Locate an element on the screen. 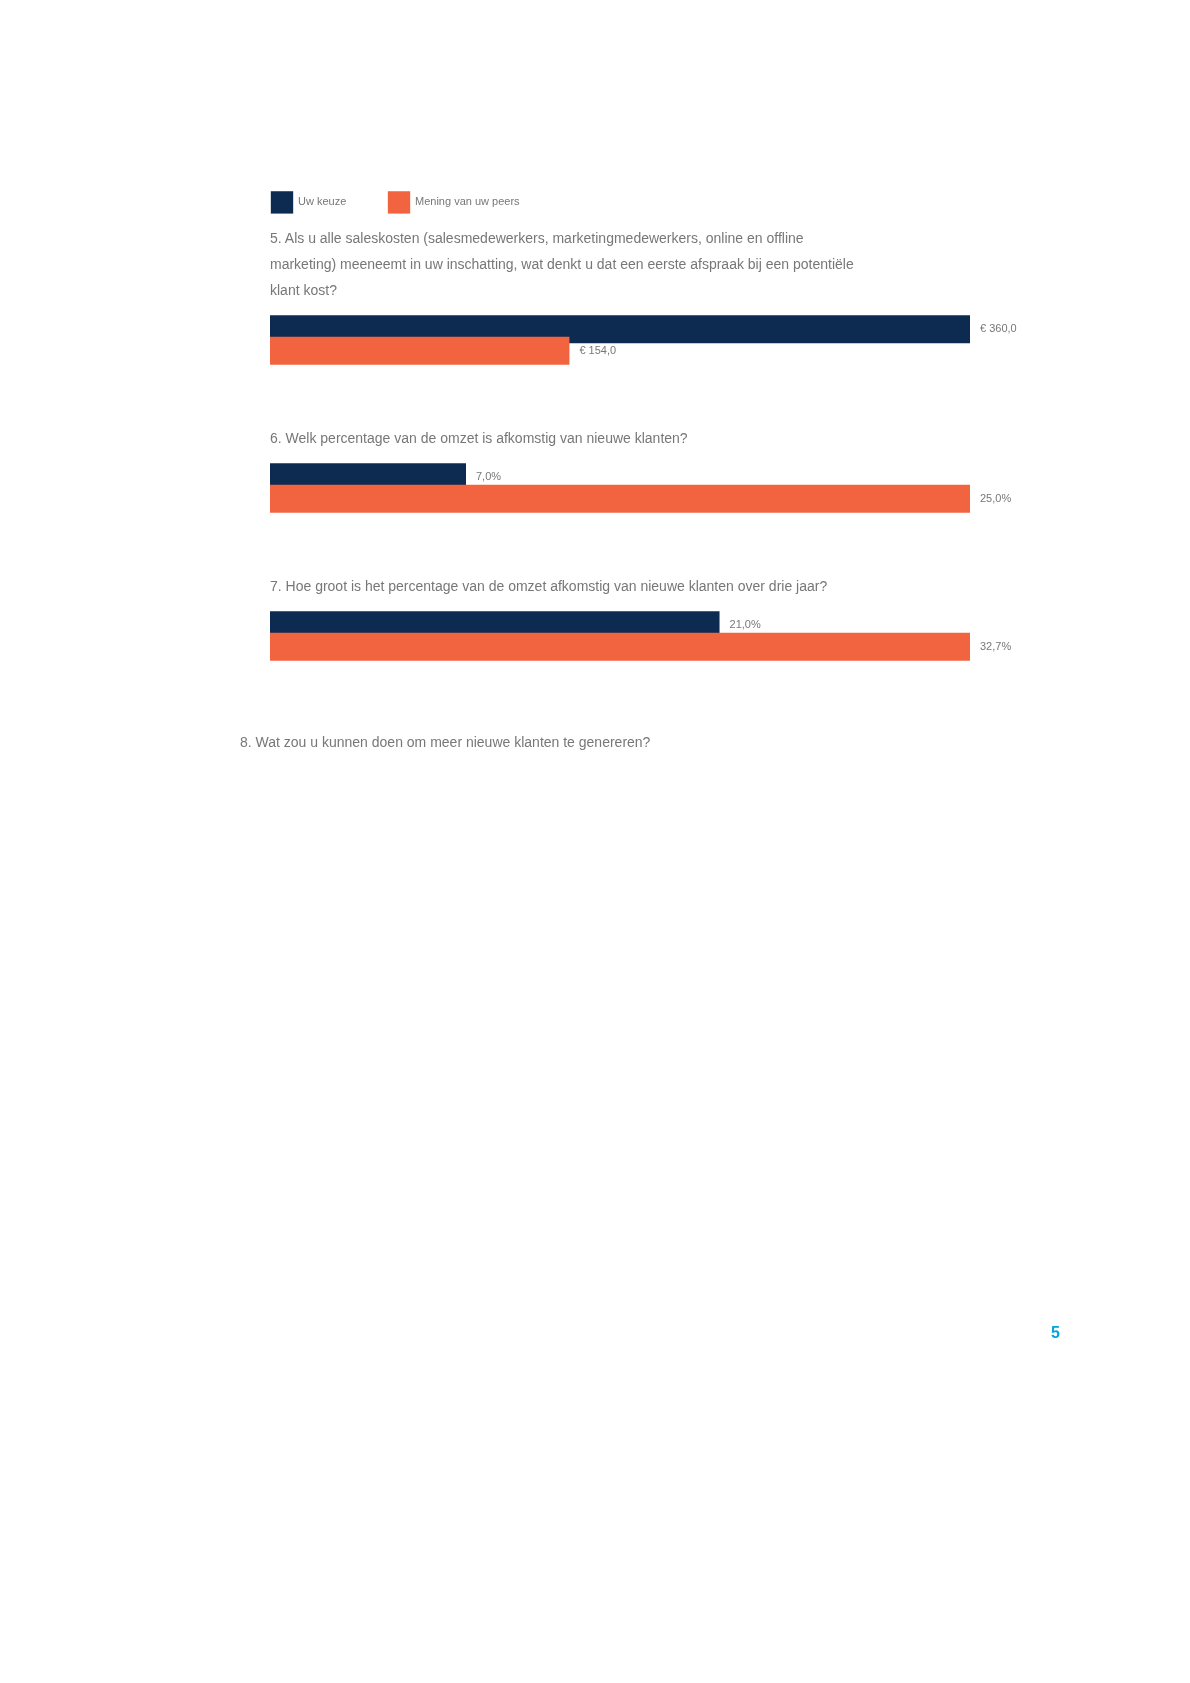 This screenshot has height=1683, width=1190. text: 8. Wat zou u kunnen doen om meer nieuwe klanten te genereren? is located at coordinates (445, 742).